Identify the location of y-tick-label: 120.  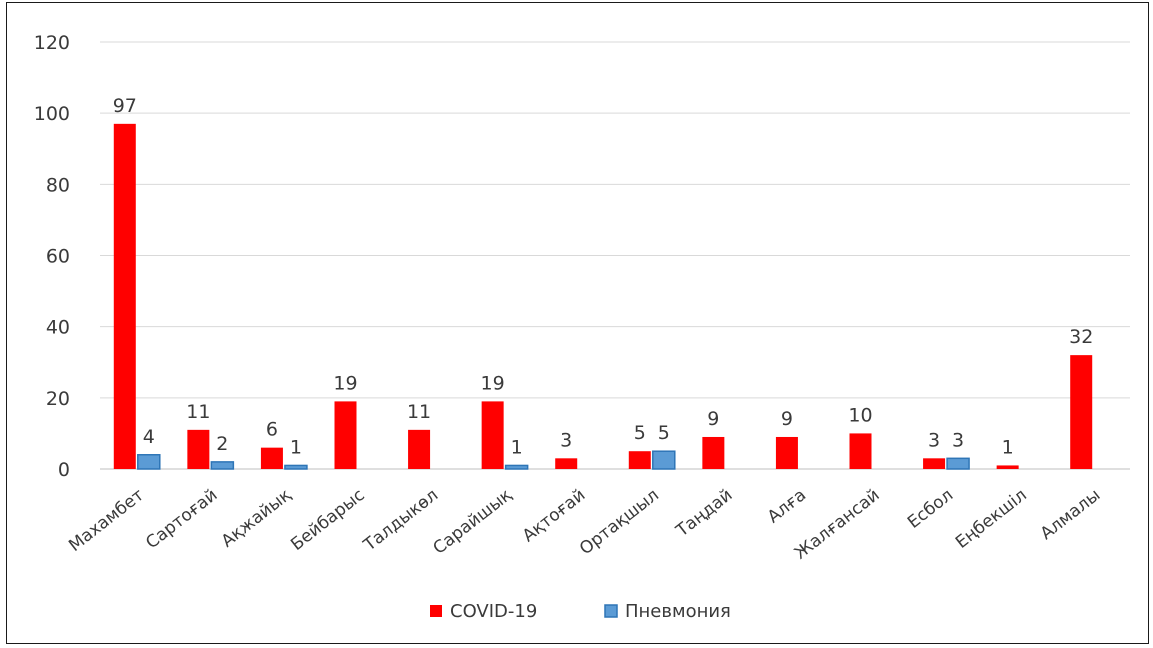
(52, 43).